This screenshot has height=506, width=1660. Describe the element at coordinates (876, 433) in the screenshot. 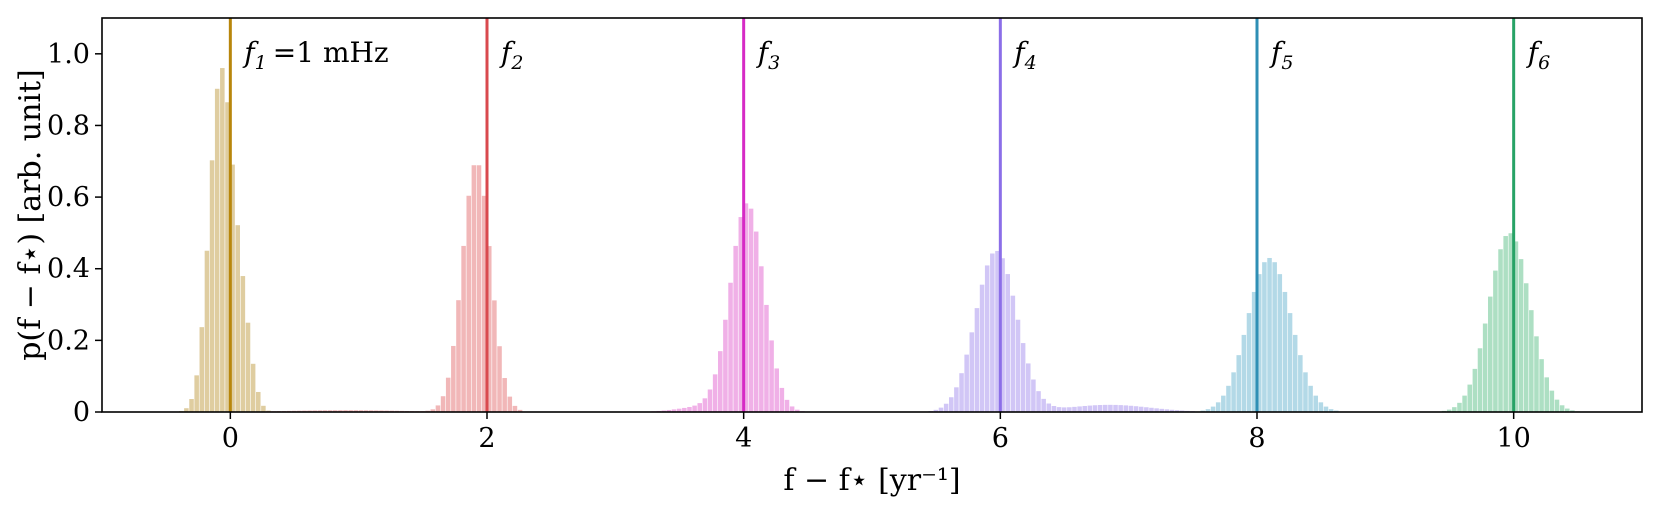

I see `x-axis-ticks: 0 2 4 6 8 10` at that location.